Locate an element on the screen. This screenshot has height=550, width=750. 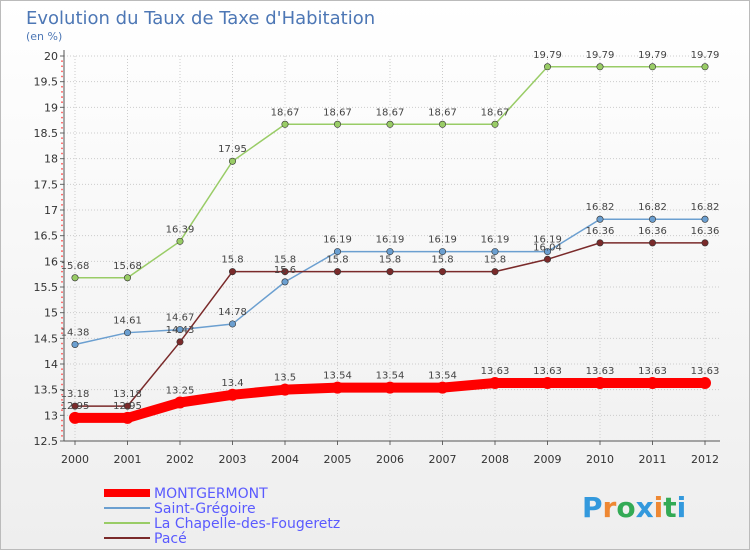
logo-letter: t is located at coordinates (669, 507).